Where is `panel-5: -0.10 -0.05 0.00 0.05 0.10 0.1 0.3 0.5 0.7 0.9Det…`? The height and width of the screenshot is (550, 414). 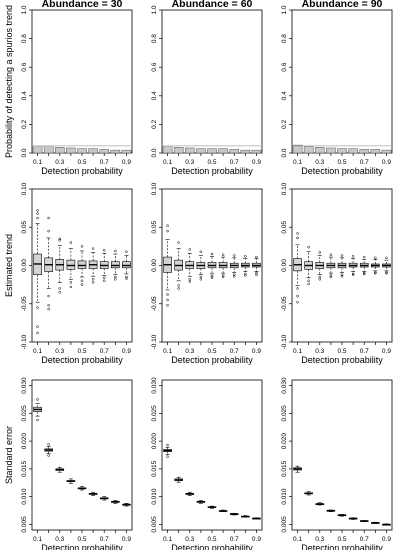
panel-5: -0.10 -0.05 0.00 0.05 0.10 0.1 0.3 0.5 0.7 0.9Det… is located at coordinates (207, 273).